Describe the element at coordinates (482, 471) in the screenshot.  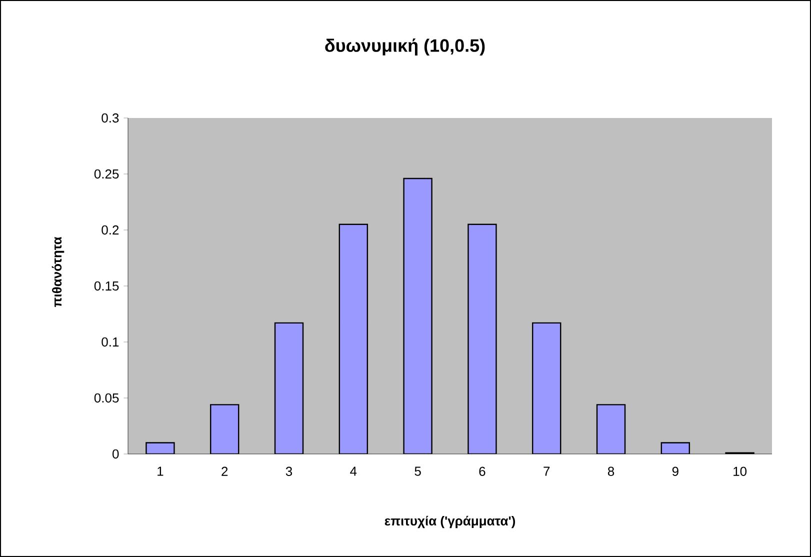
I see `x-tick-label: 6` at that location.